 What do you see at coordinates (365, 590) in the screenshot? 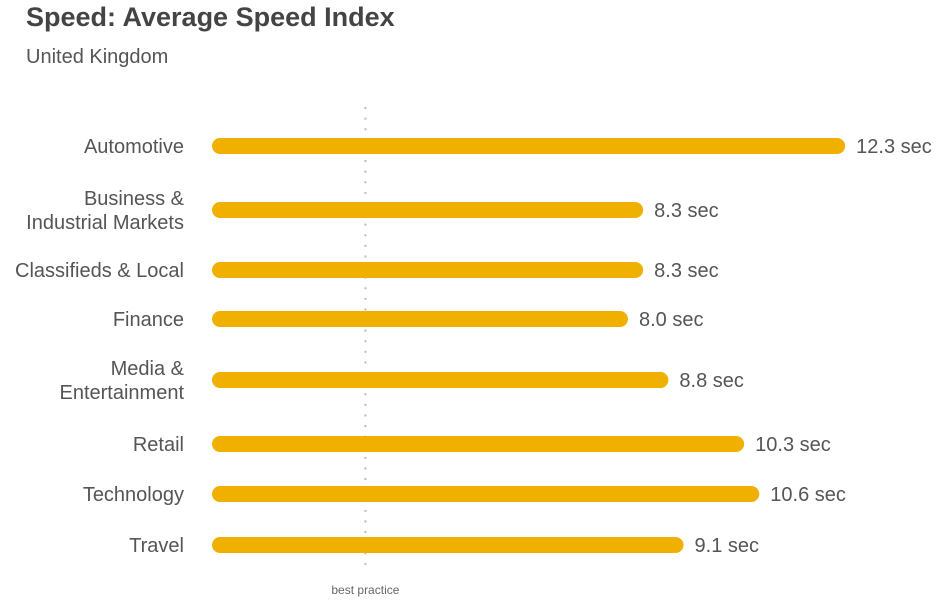
I see `best-practice-label: best practice` at bounding box center [365, 590].